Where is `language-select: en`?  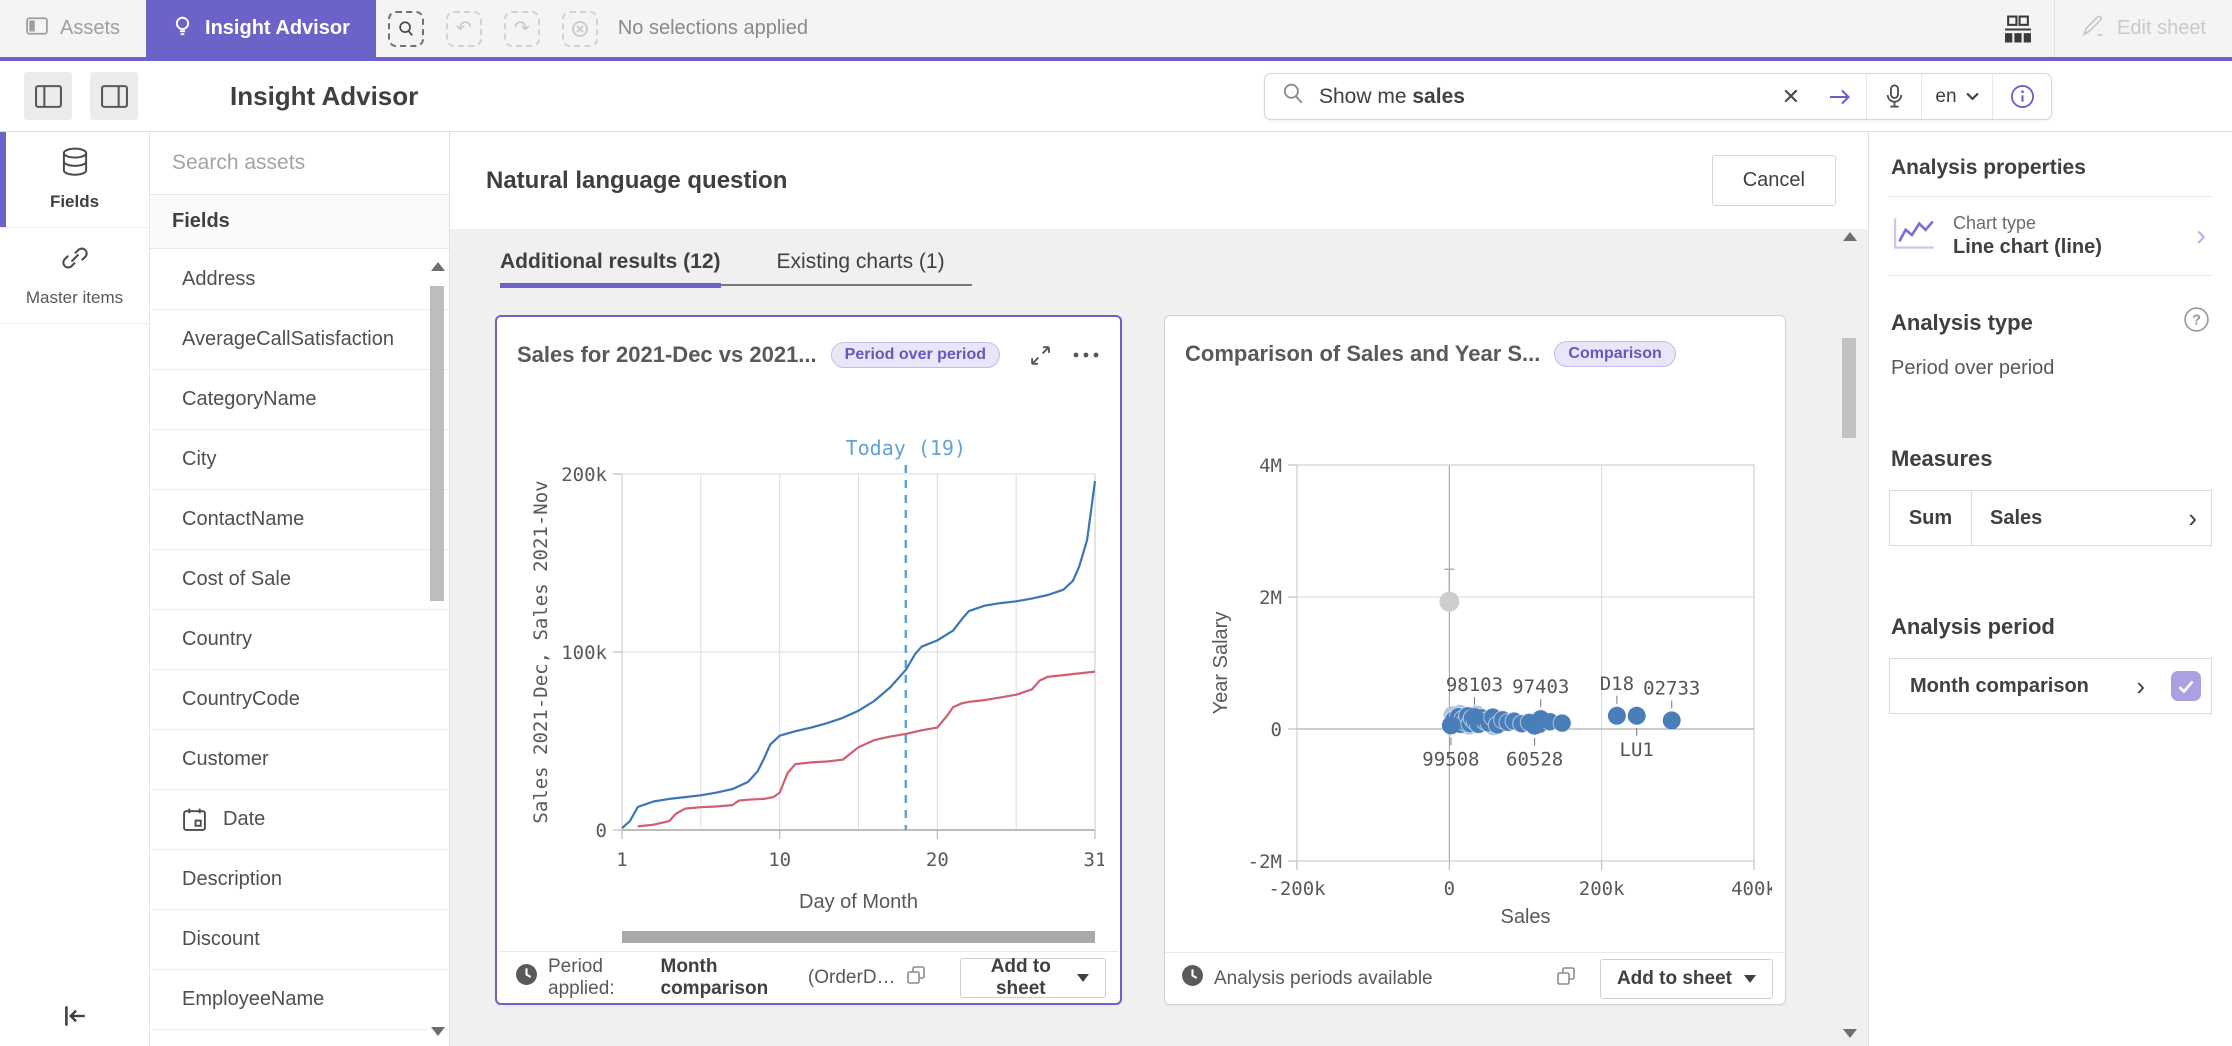
language-select: en is located at coordinates (1957, 96).